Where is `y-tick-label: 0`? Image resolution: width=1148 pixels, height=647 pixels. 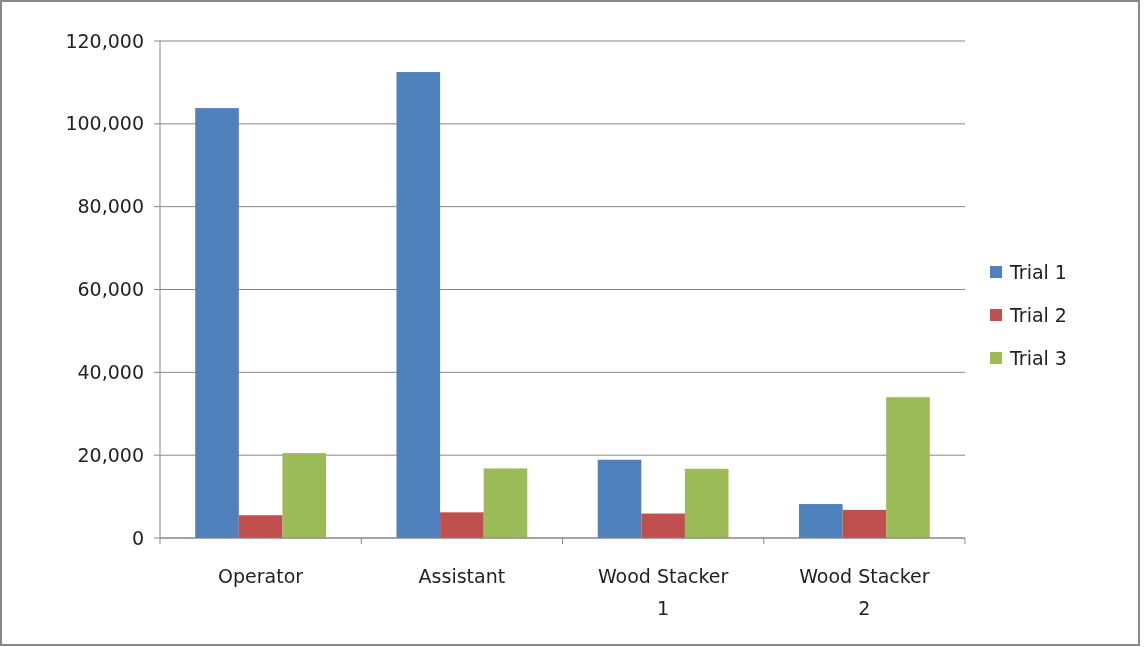 y-tick-label: 0 is located at coordinates (137, 537).